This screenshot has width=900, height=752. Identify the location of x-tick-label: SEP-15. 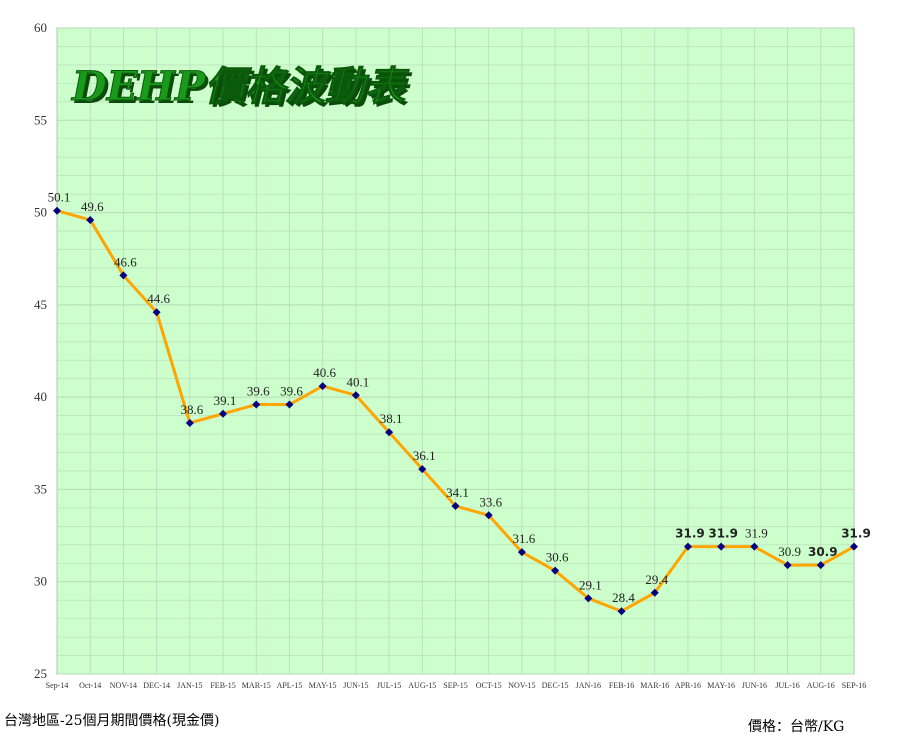
(455, 685).